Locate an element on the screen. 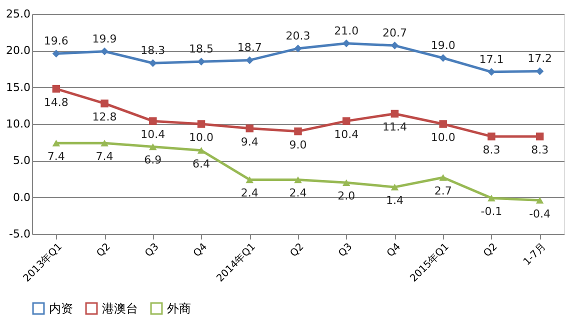 This screenshot has width=579, height=322. data-label: 11.4 is located at coordinates (394, 127).